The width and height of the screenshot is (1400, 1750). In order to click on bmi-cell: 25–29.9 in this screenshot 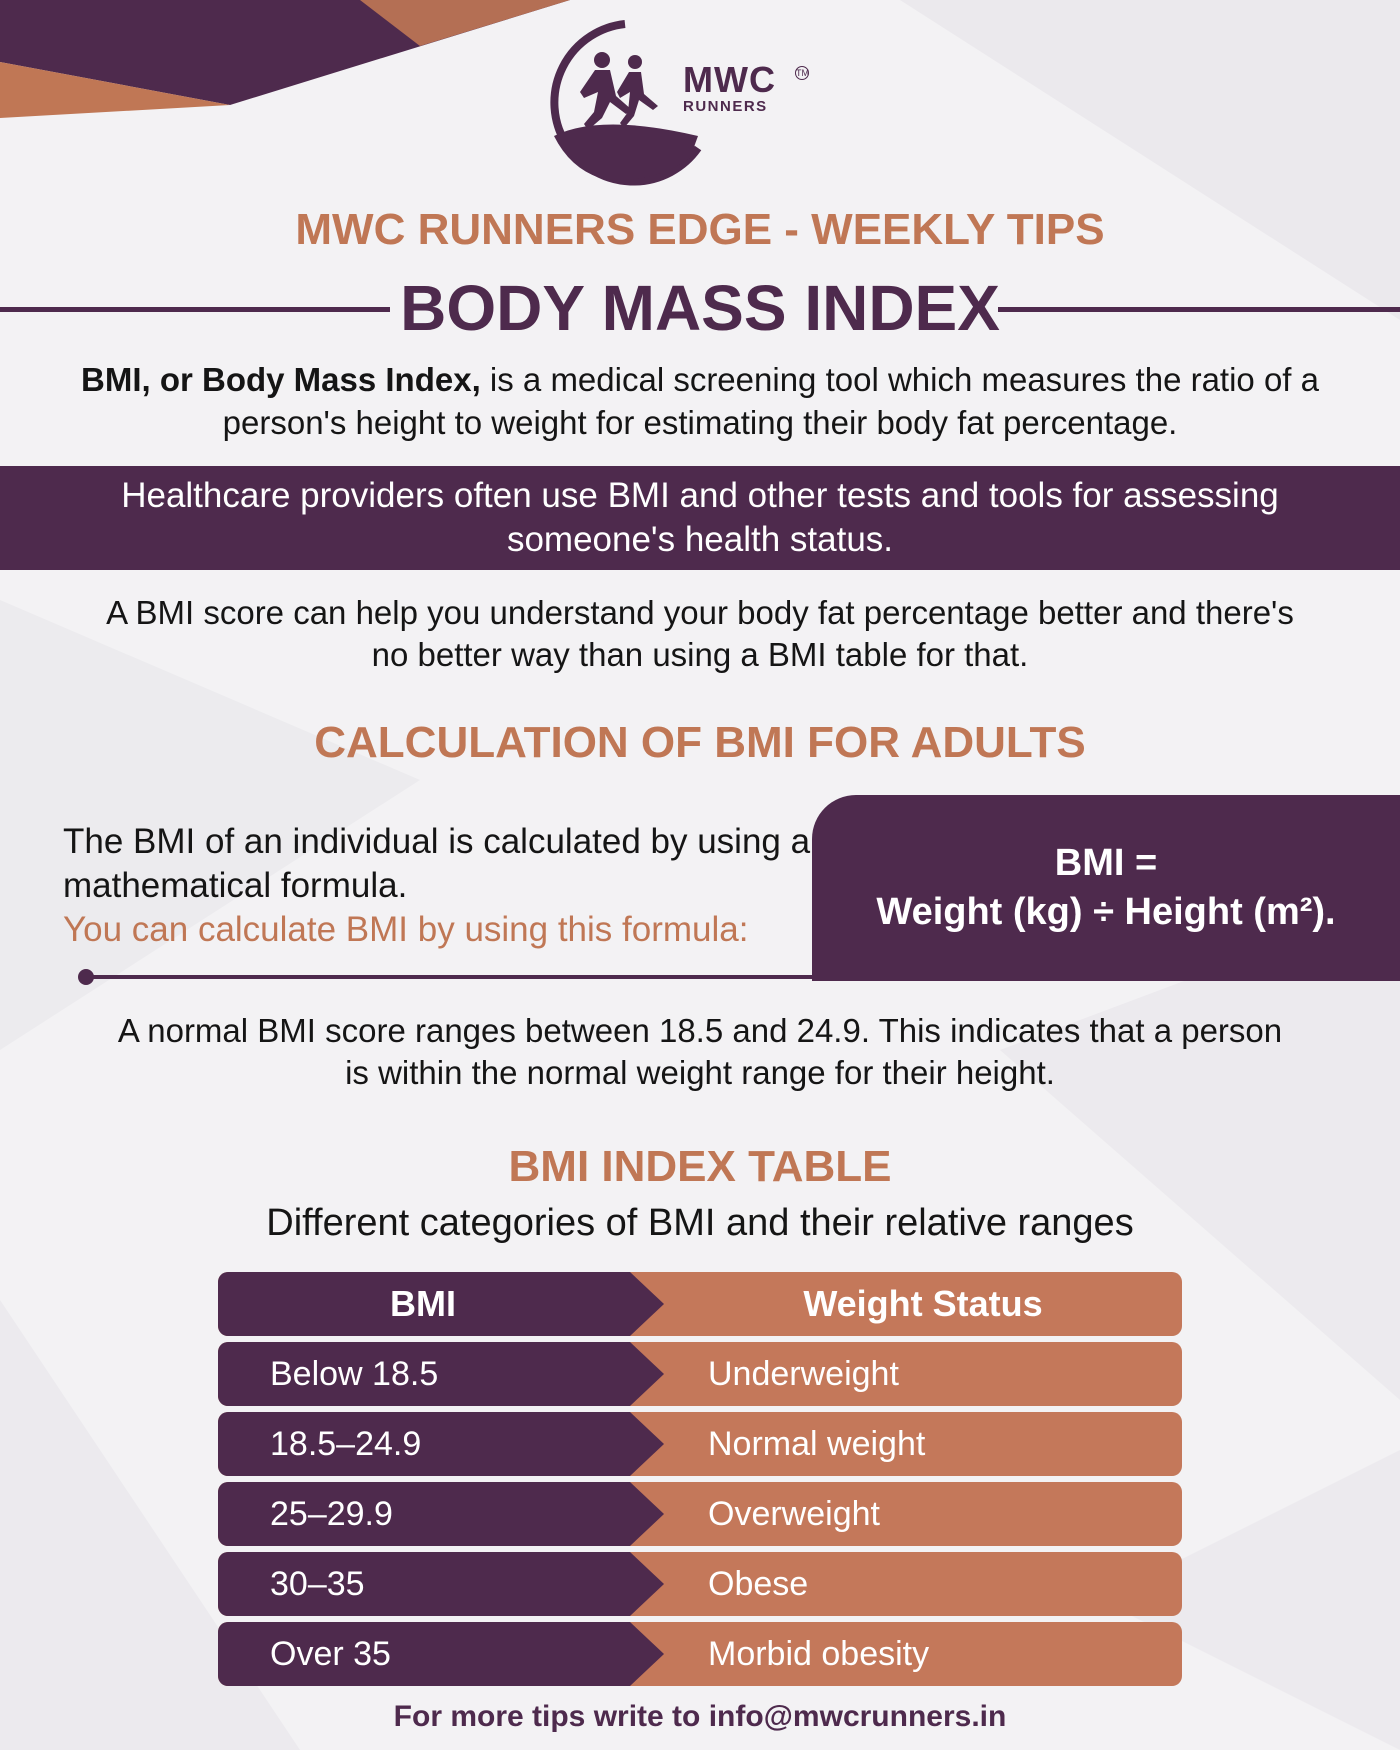, I will do `click(331, 1514)`.